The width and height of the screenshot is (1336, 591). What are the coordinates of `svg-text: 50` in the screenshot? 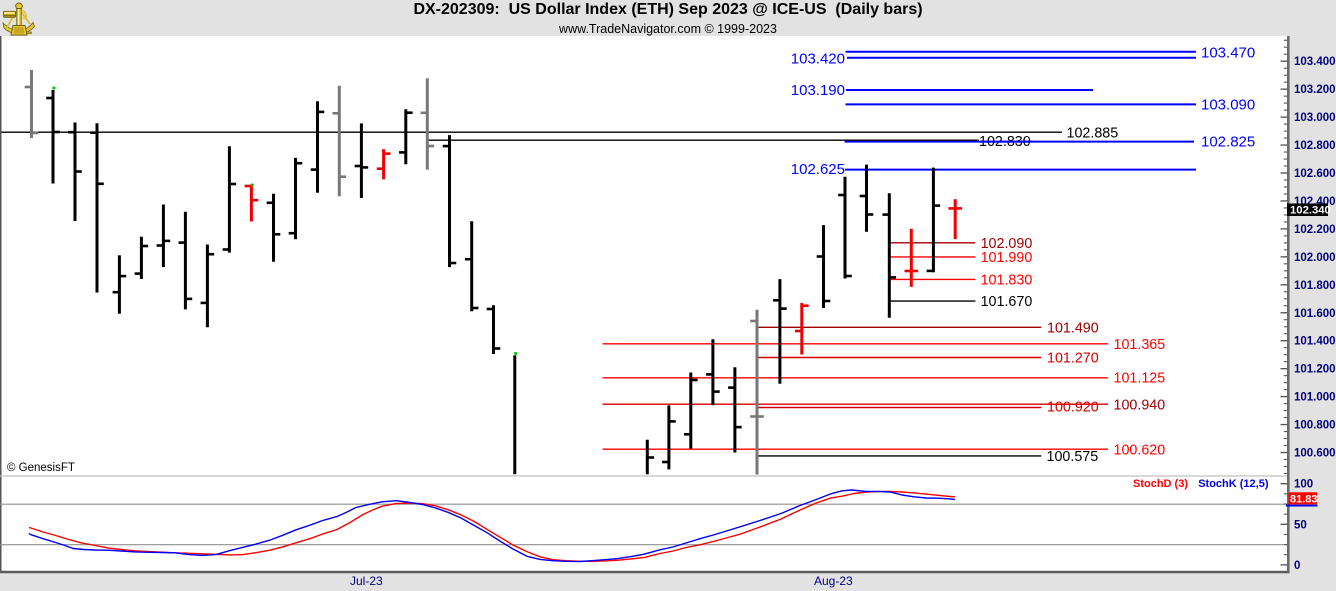 It's located at (1300, 525).